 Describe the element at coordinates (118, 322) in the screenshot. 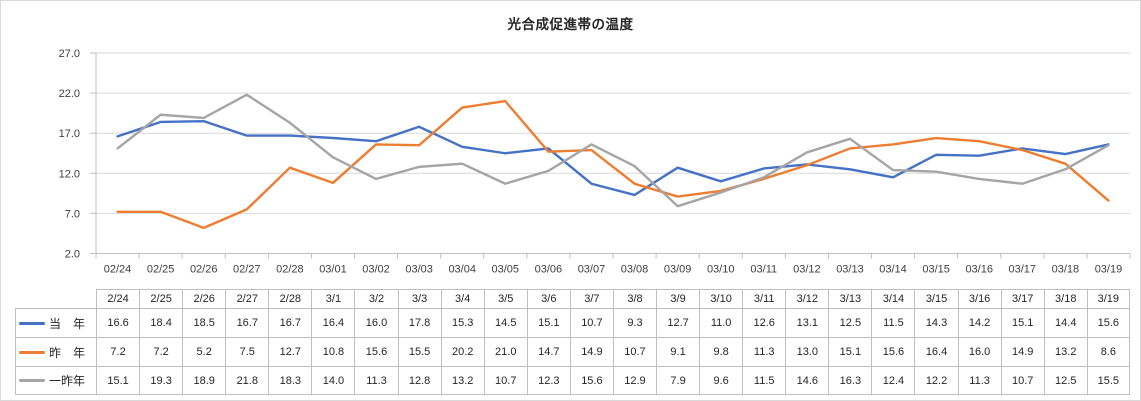

I see `table-value-cell: 16.6` at that location.